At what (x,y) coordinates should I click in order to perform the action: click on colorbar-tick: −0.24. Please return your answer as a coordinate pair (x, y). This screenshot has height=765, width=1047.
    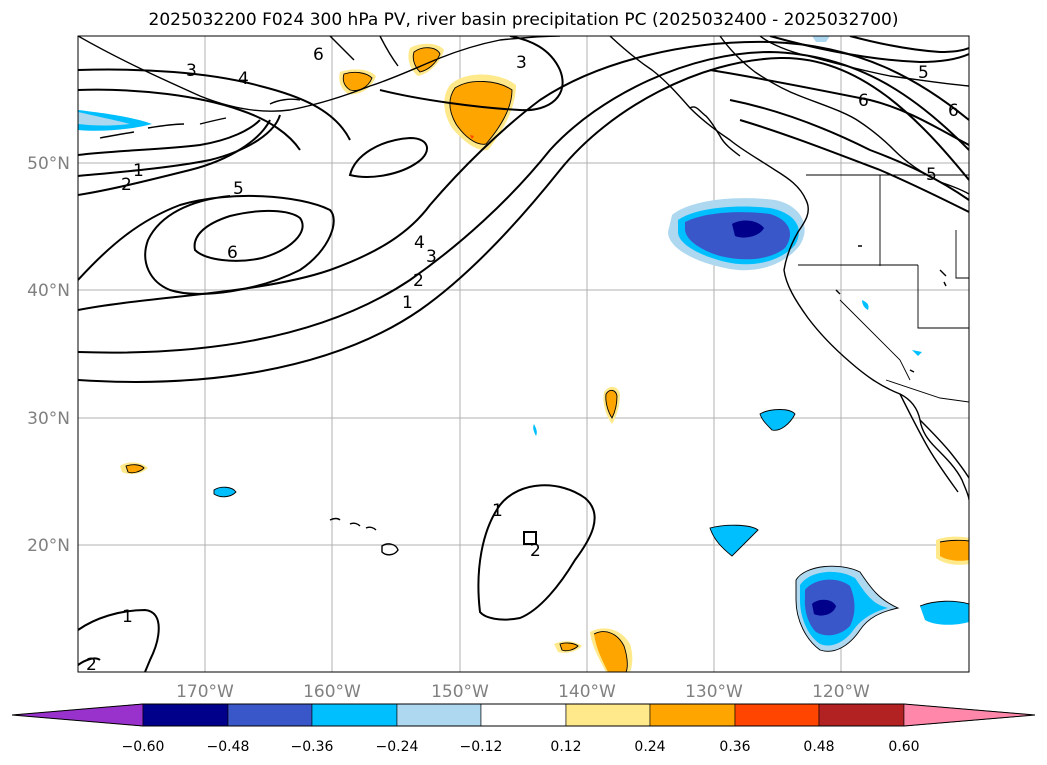
    Looking at the image, I should click on (397, 747).